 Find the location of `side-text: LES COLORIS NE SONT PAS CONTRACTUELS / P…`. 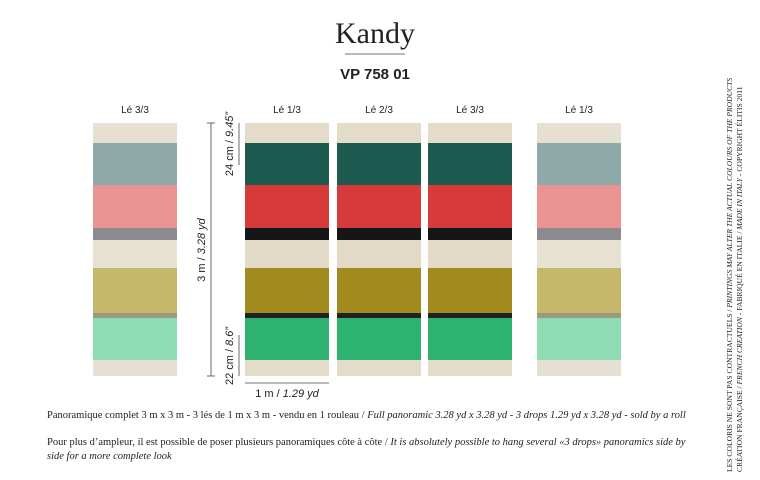

side-text: LES COLORIS NE SONT PAS CONTRACTUELS / P… is located at coordinates (734, 275).